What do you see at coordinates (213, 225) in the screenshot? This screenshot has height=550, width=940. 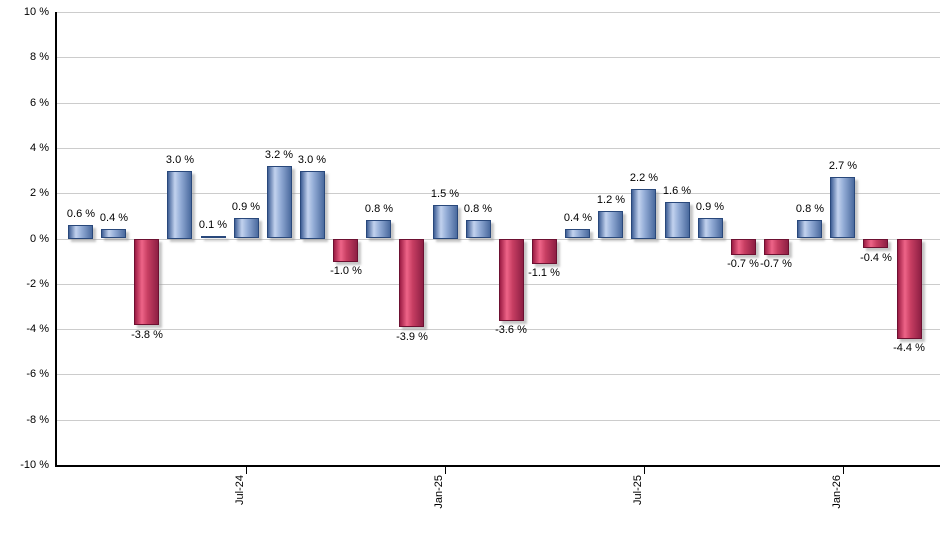 I see `bar-value-label: 0.1 %` at bounding box center [213, 225].